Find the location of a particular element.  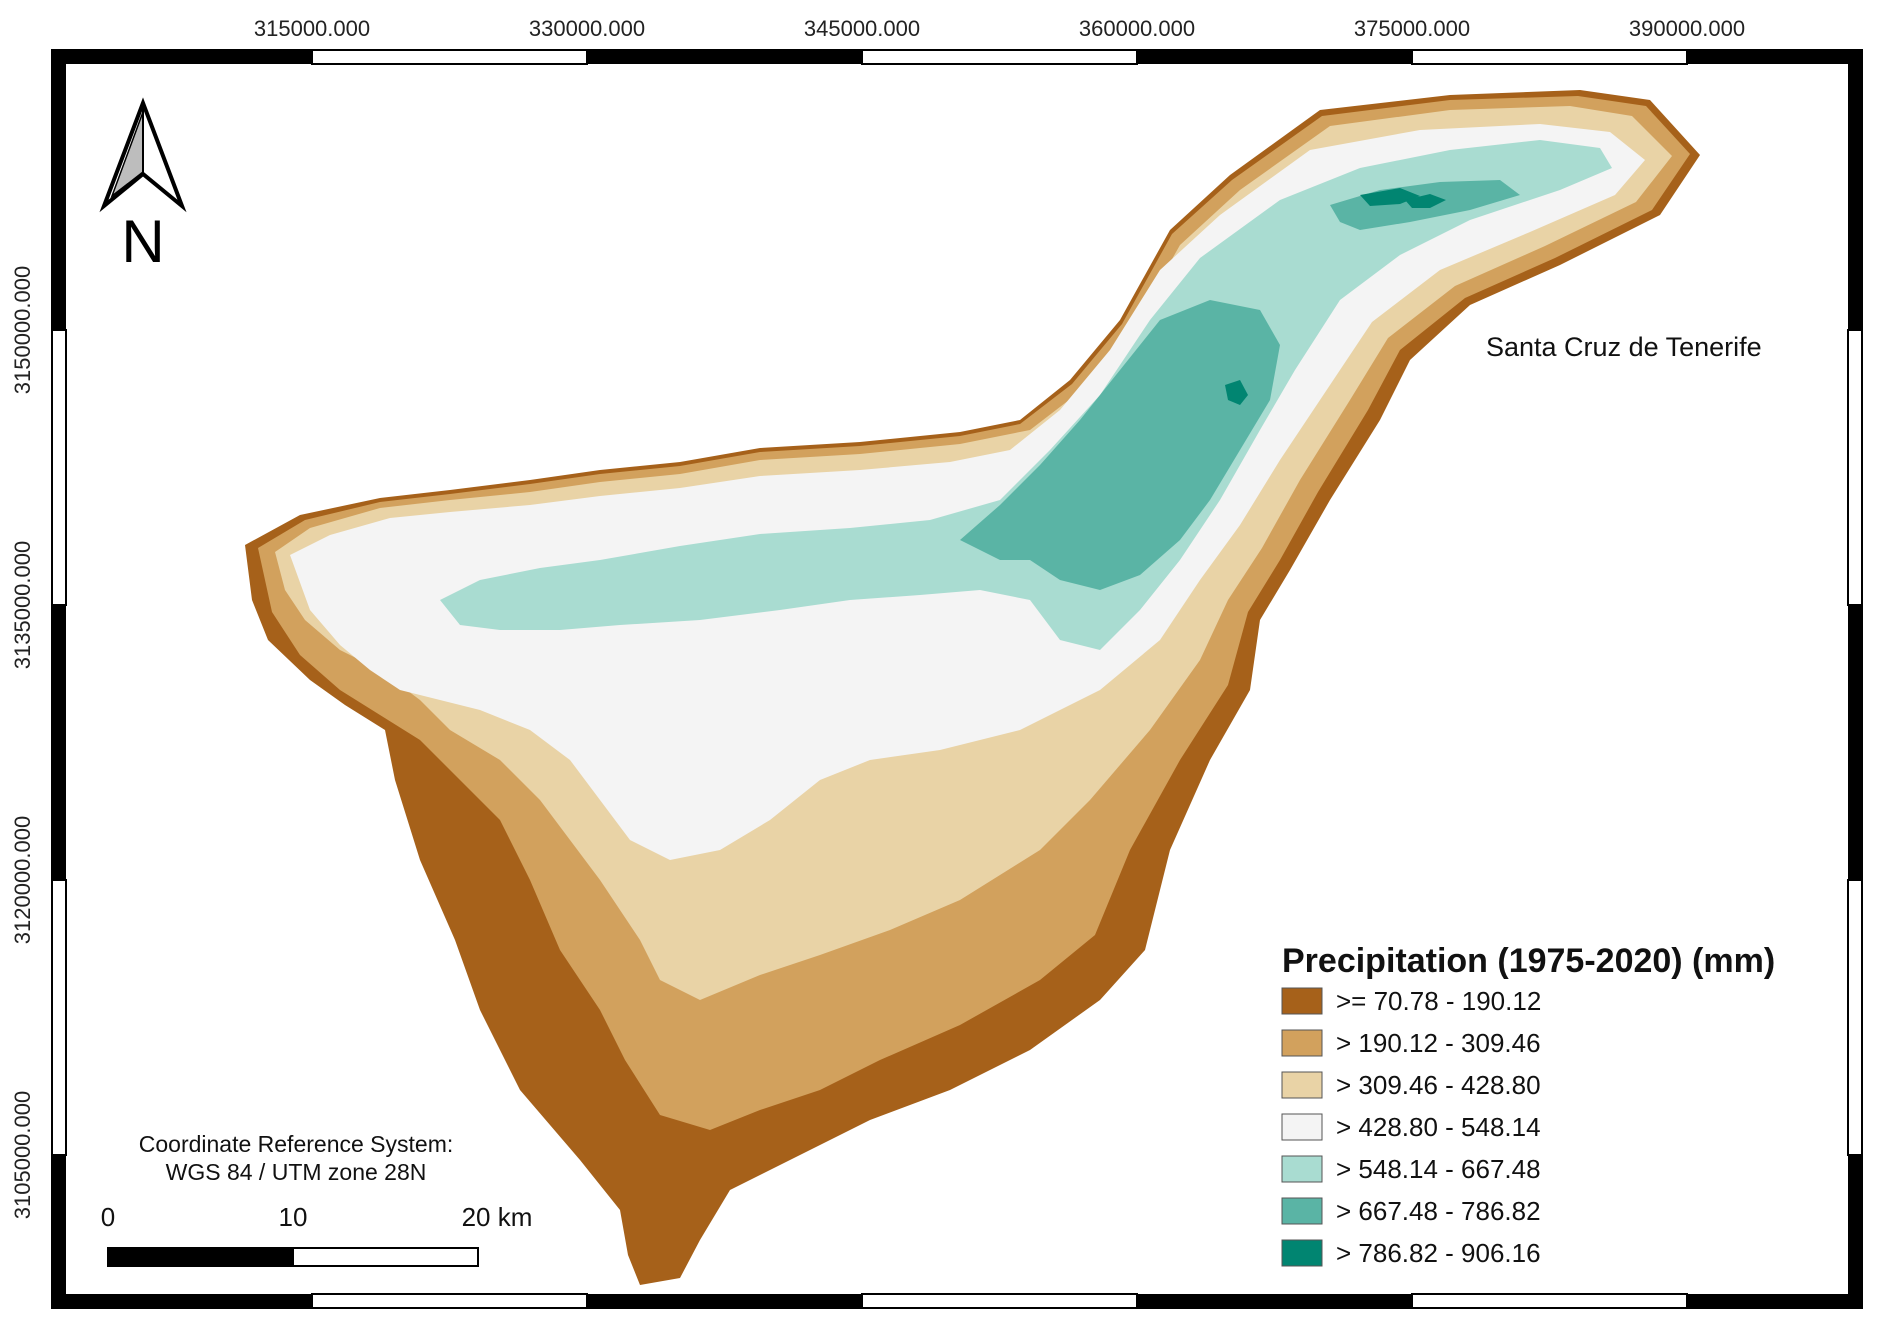

city-label-santa-cruz: Santa Cruz de Tenerife is located at coordinates (1624, 347).